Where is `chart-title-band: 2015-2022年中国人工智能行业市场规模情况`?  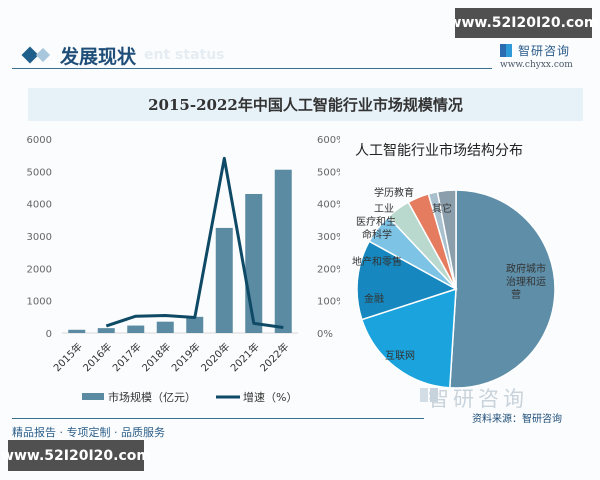
chart-title-band: 2015-2022年中国人工智能行业市场规模情况 is located at coordinates (305, 104).